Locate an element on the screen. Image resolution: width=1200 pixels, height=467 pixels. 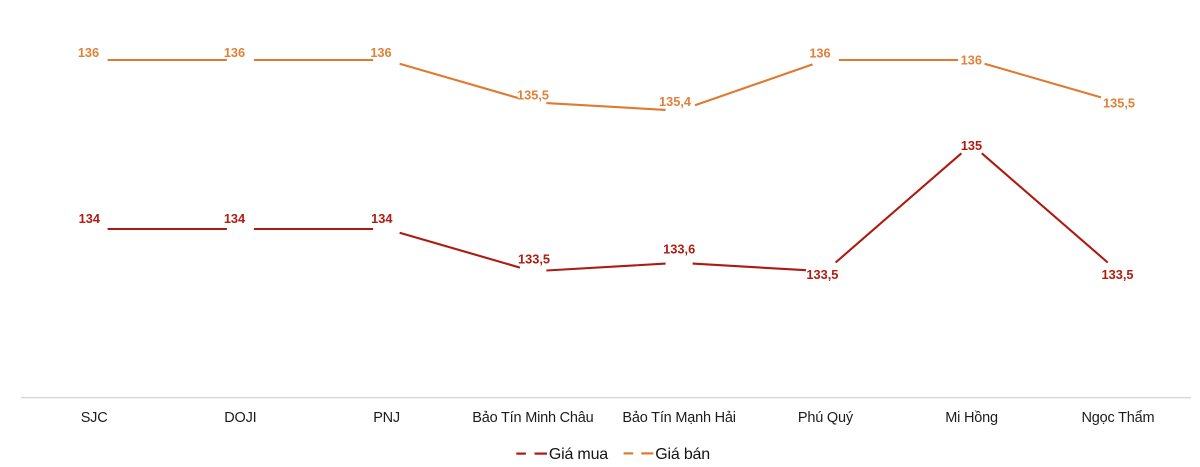
svg-text: 133,6 is located at coordinates (679, 248).